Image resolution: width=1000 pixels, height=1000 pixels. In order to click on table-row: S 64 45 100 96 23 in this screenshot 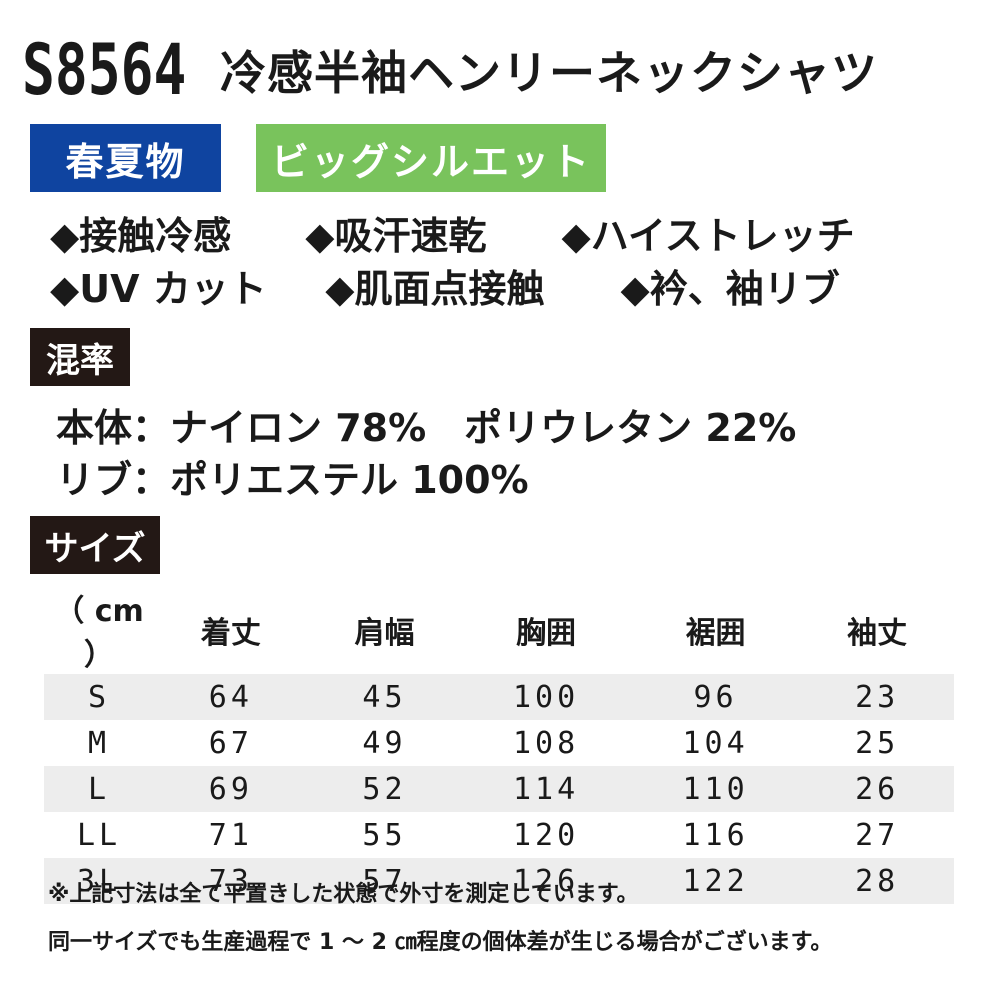, I will do `click(499, 697)`.